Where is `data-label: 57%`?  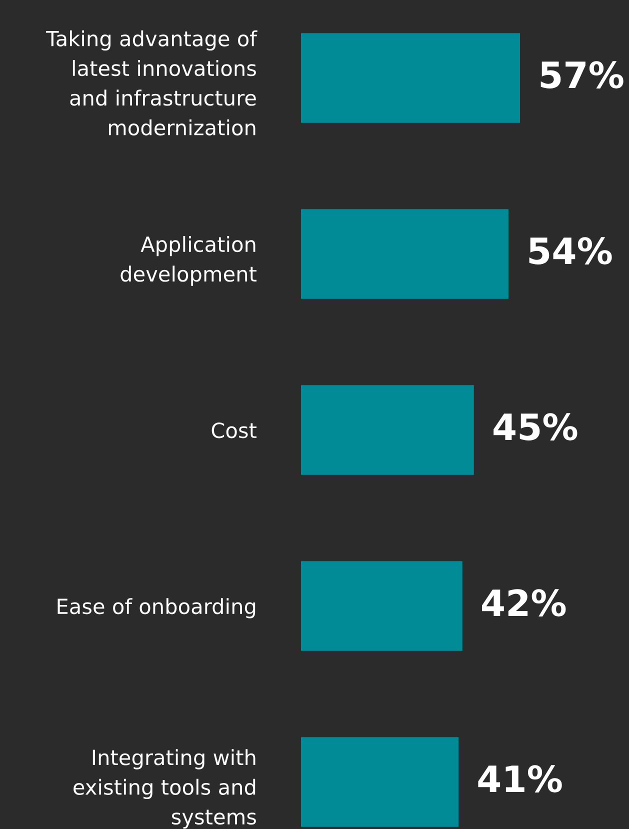
data-label: 57% is located at coordinates (582, 74).